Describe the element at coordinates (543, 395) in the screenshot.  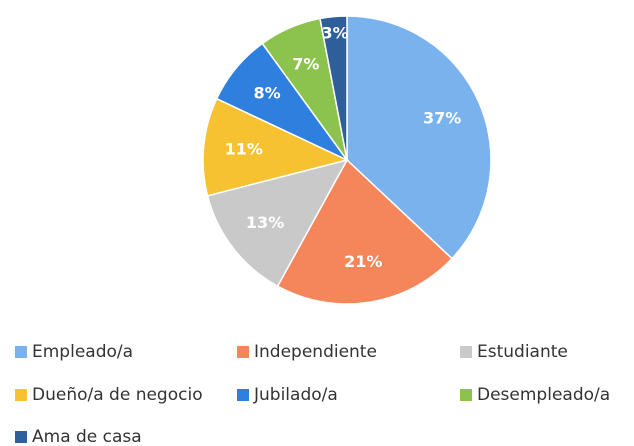
I see `legend-label: Desempleado/a` at that location.